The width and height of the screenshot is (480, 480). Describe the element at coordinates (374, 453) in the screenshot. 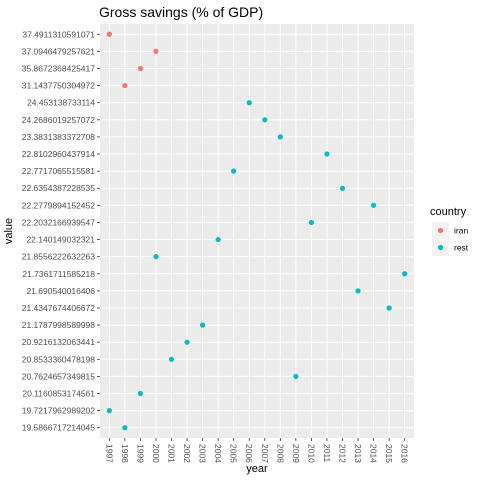

I see `x-tick-label: 2014` at that location.